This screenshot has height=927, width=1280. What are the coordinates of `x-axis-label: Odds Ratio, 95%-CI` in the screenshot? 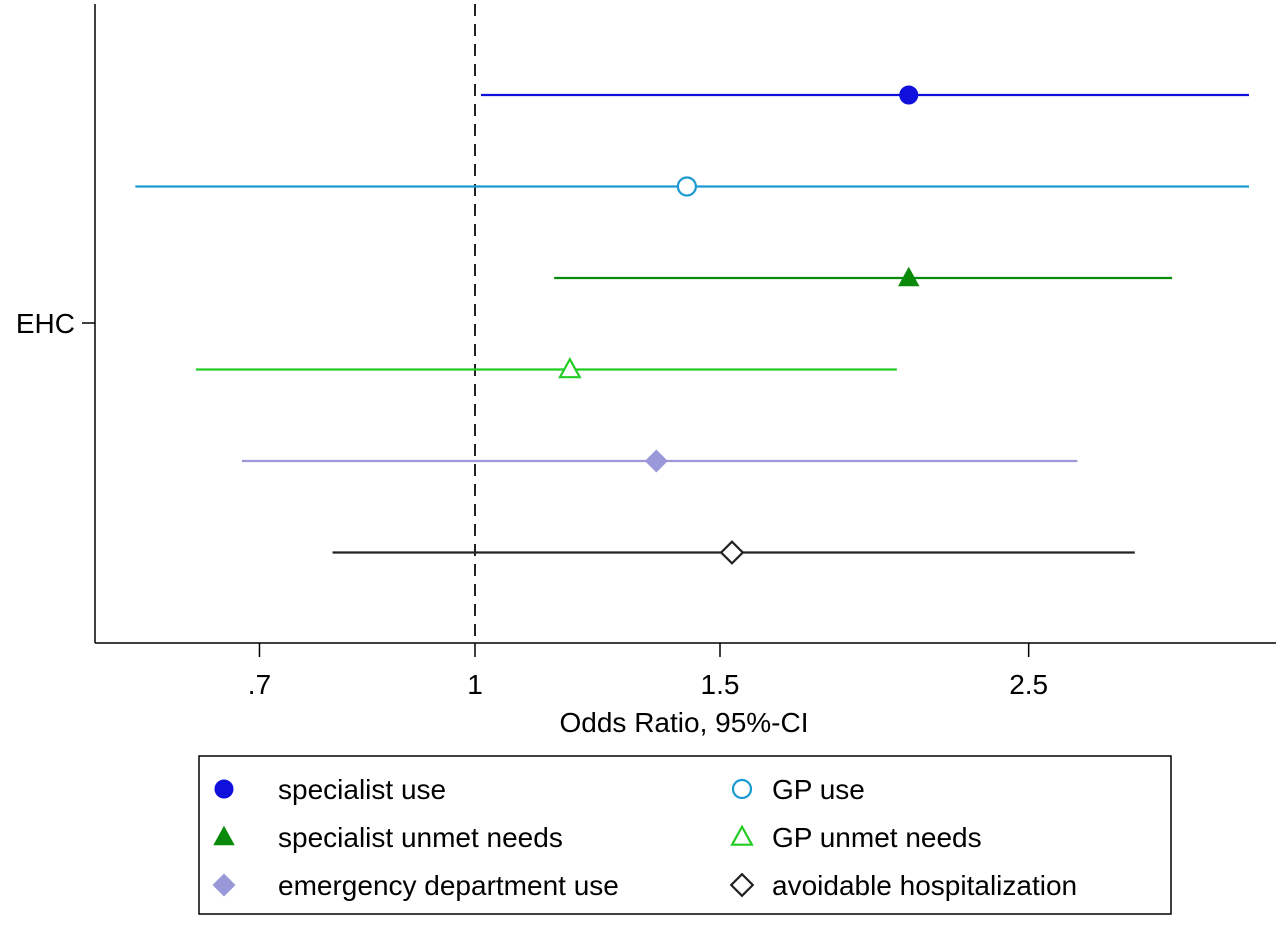 It's located at (684, 722).